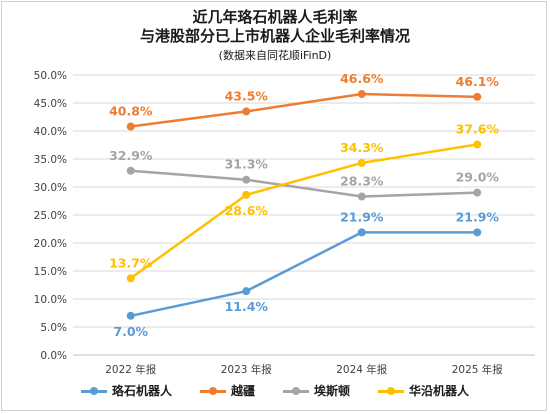 This screenshot has width=550, height=414. Describe the element at coordinates (50, 160) in the screenshot. I see `y-tick-label: 35.0%` at that location.